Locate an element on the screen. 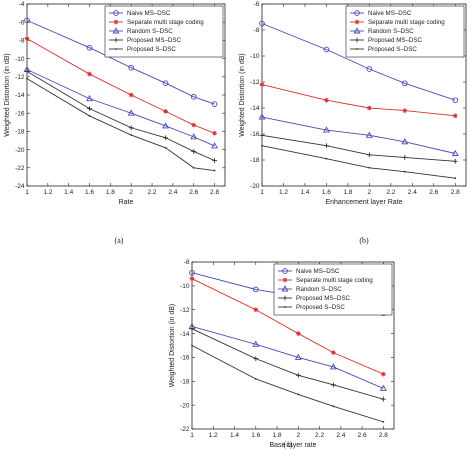  x-tick-label: 1.8 is located at coordinates (347, 192).